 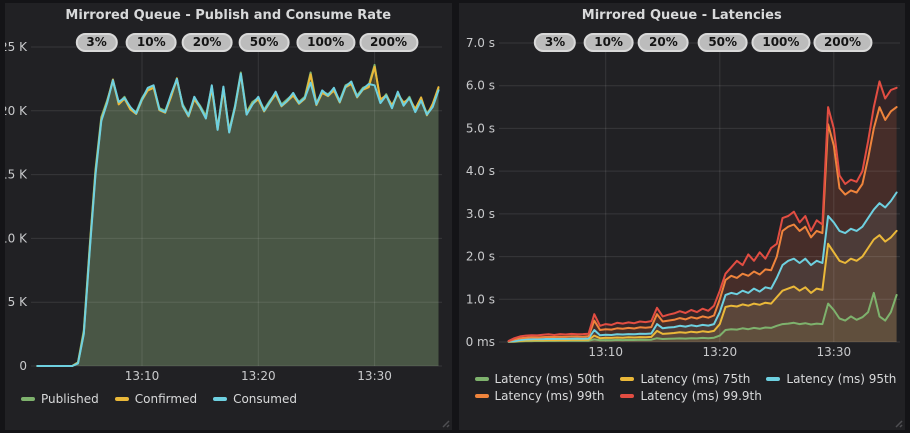 I want to click on y-axis-tick-label: 6.0 s, so click(x=479, y=86).